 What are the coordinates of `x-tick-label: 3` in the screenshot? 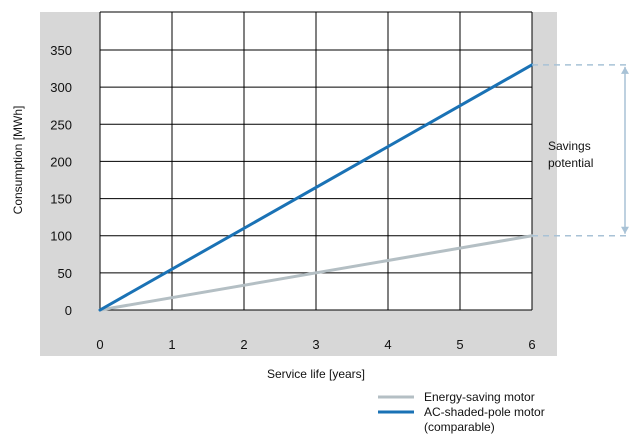 It's located at (315, 344).